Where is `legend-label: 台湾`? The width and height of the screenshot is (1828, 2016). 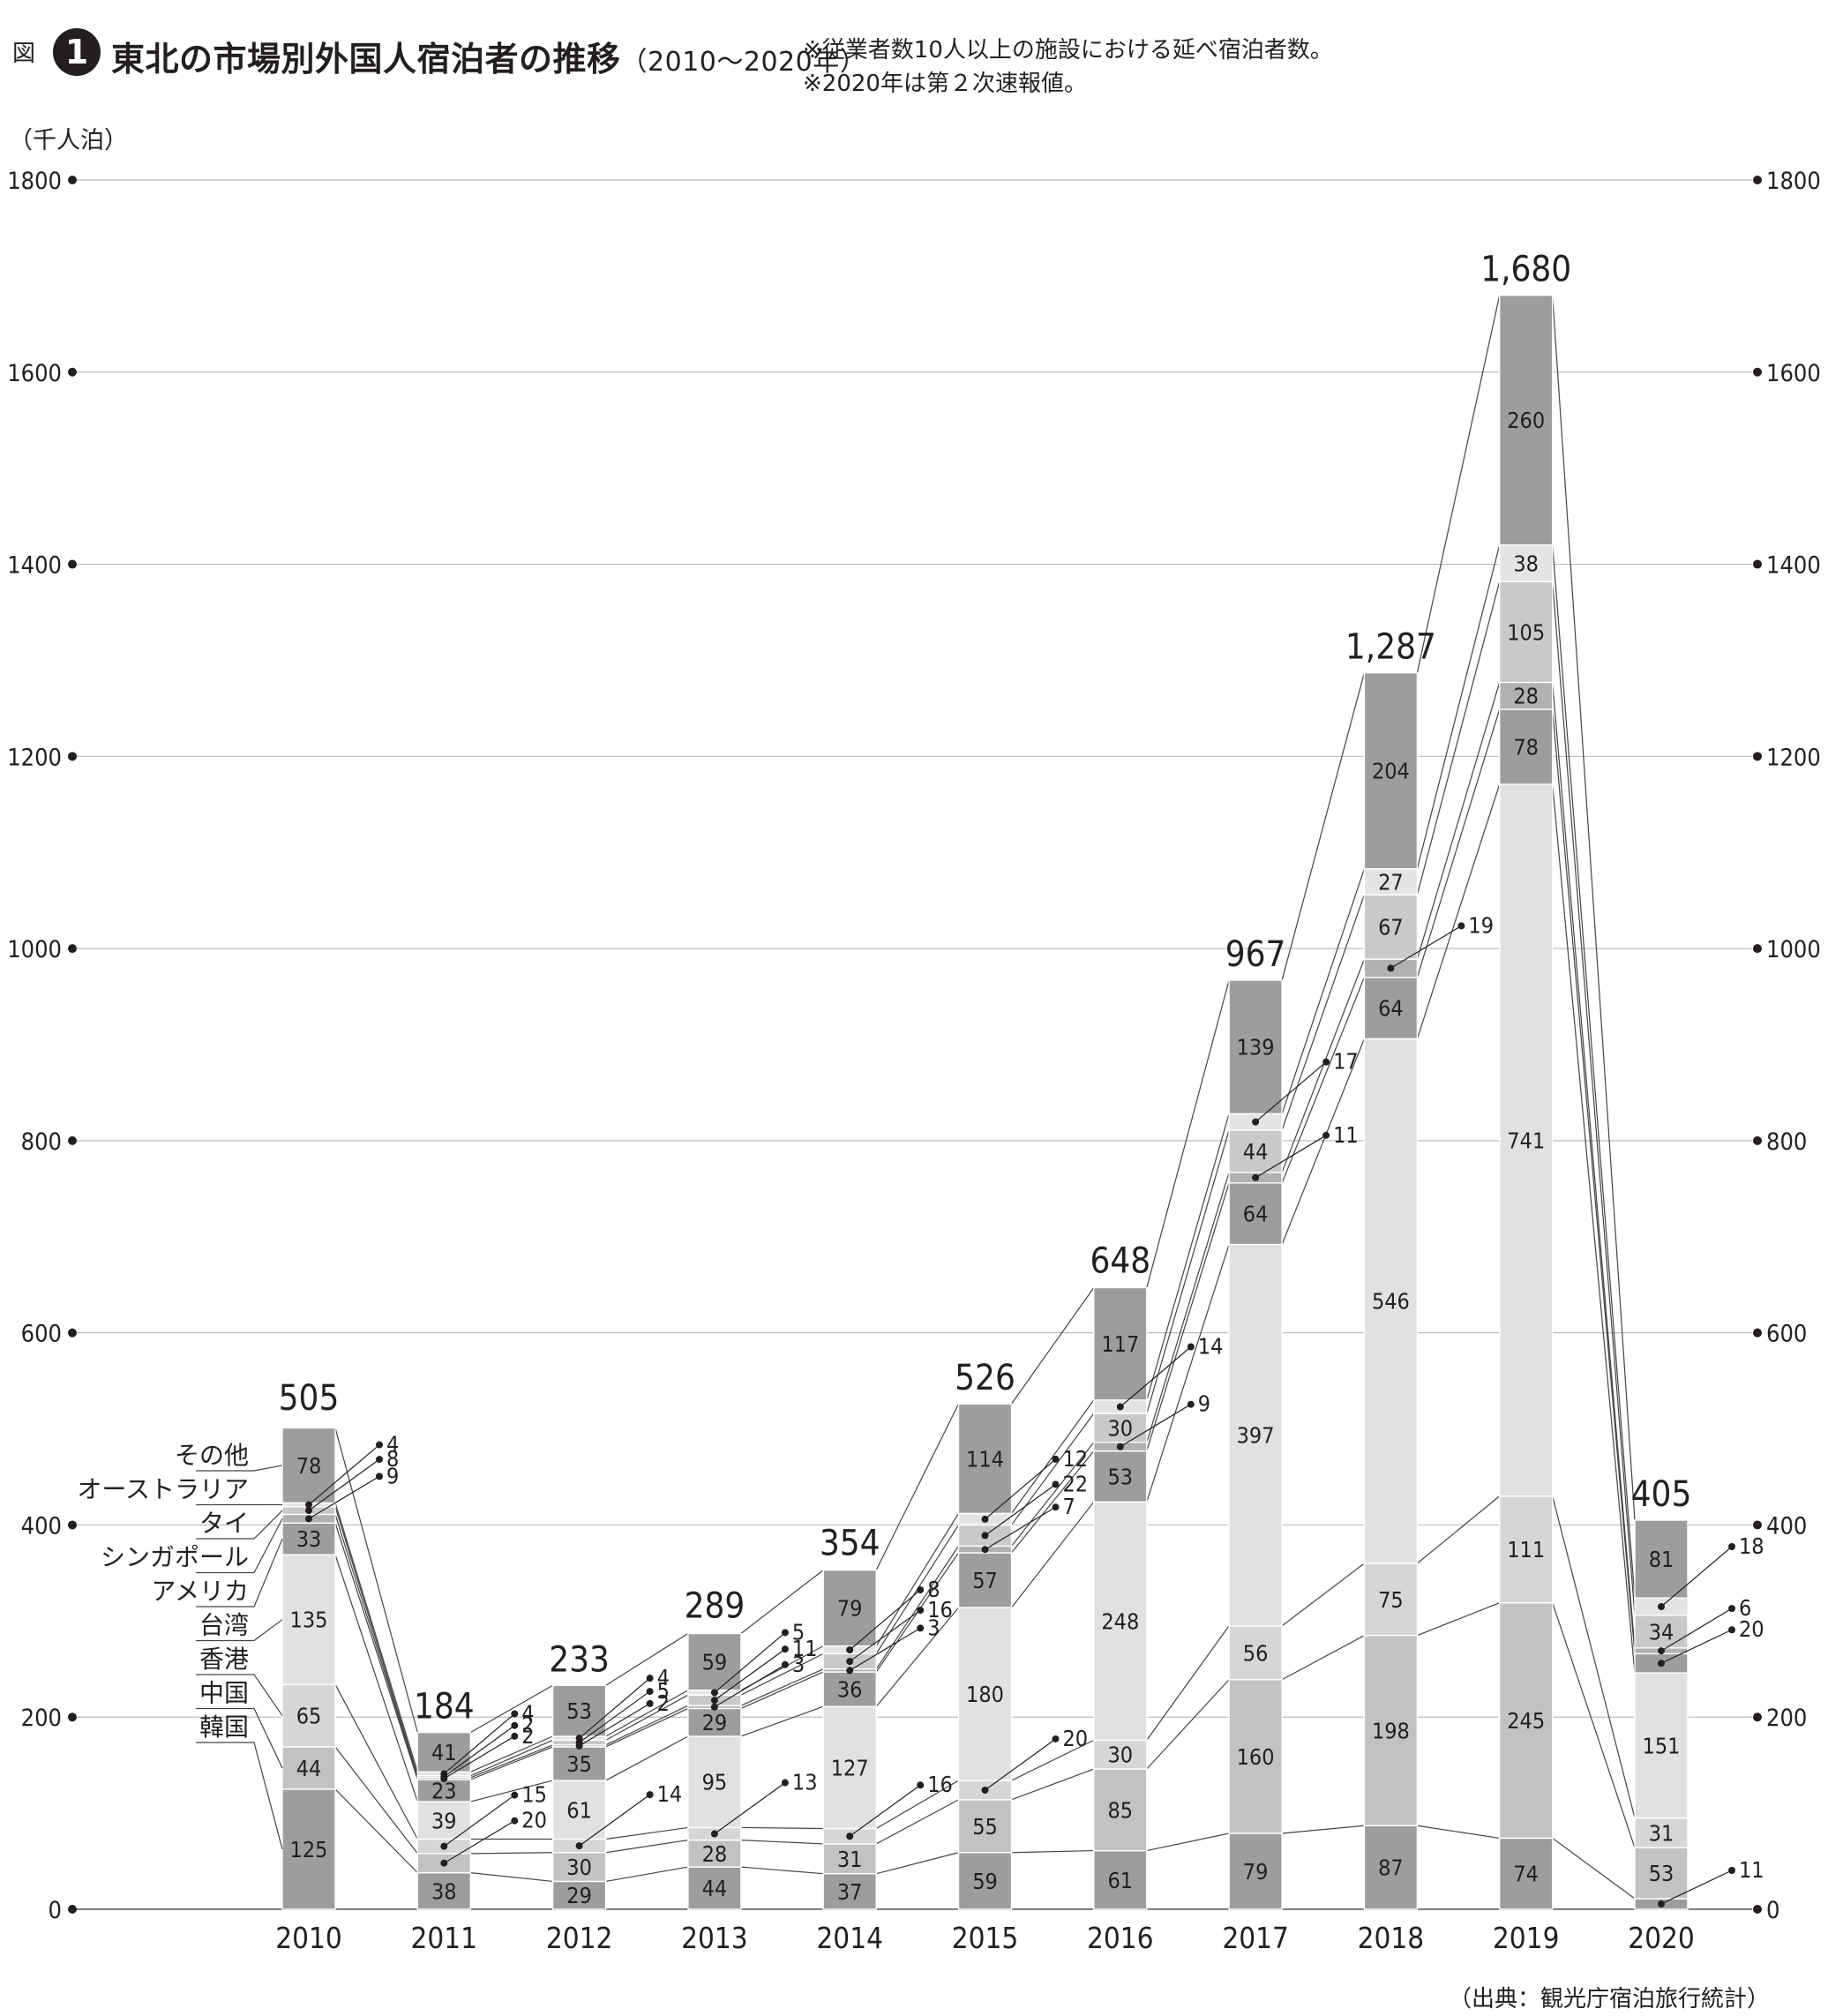
legend-label: 台湾 is located at coordinates (224, 1626).